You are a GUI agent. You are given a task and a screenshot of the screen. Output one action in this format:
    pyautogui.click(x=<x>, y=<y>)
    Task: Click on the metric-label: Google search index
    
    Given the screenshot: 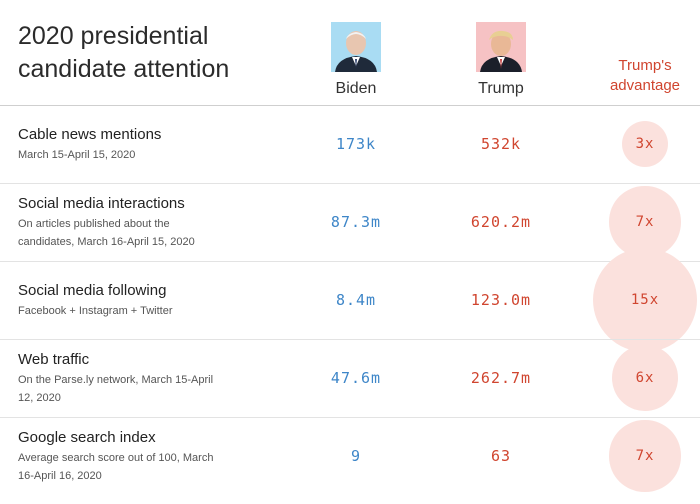 What is the action you would take?
    pyautogui.click(x=87, y=437)
    